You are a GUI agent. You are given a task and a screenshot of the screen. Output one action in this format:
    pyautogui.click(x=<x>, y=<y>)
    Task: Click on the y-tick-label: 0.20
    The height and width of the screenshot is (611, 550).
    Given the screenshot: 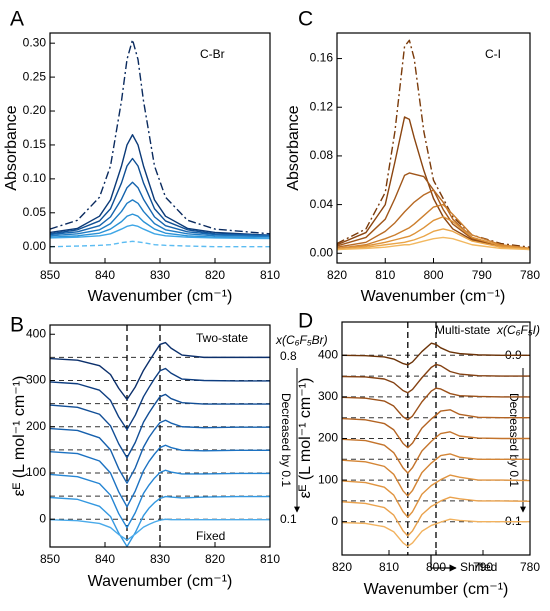 What is the action you would take?
    pyautogui.click(x=35, y=110)
    